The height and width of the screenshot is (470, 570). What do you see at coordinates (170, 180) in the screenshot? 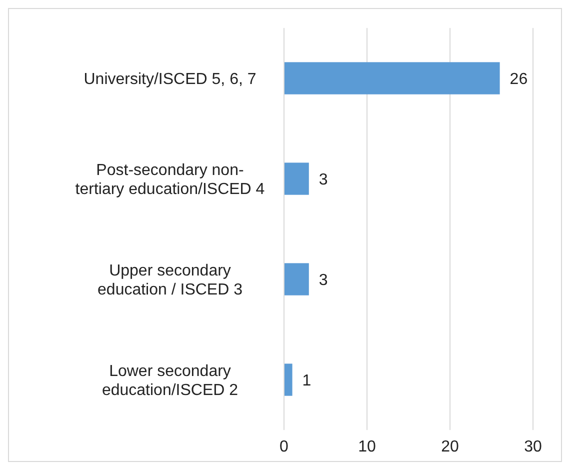
I see `y-tick-label: Post-secondary non-tertiary education/ISCED 4` at bounding box center [170, 180].